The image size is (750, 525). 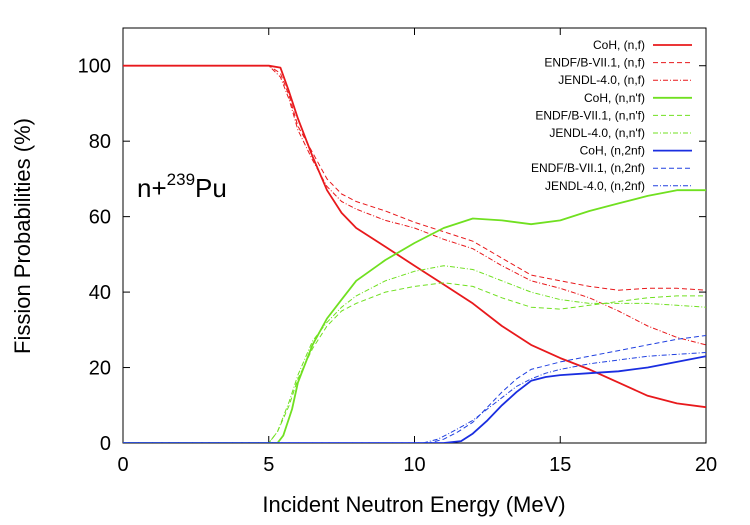 I want to click on nucleus-annotation: n+239Pu, so click(x=182, y=186).